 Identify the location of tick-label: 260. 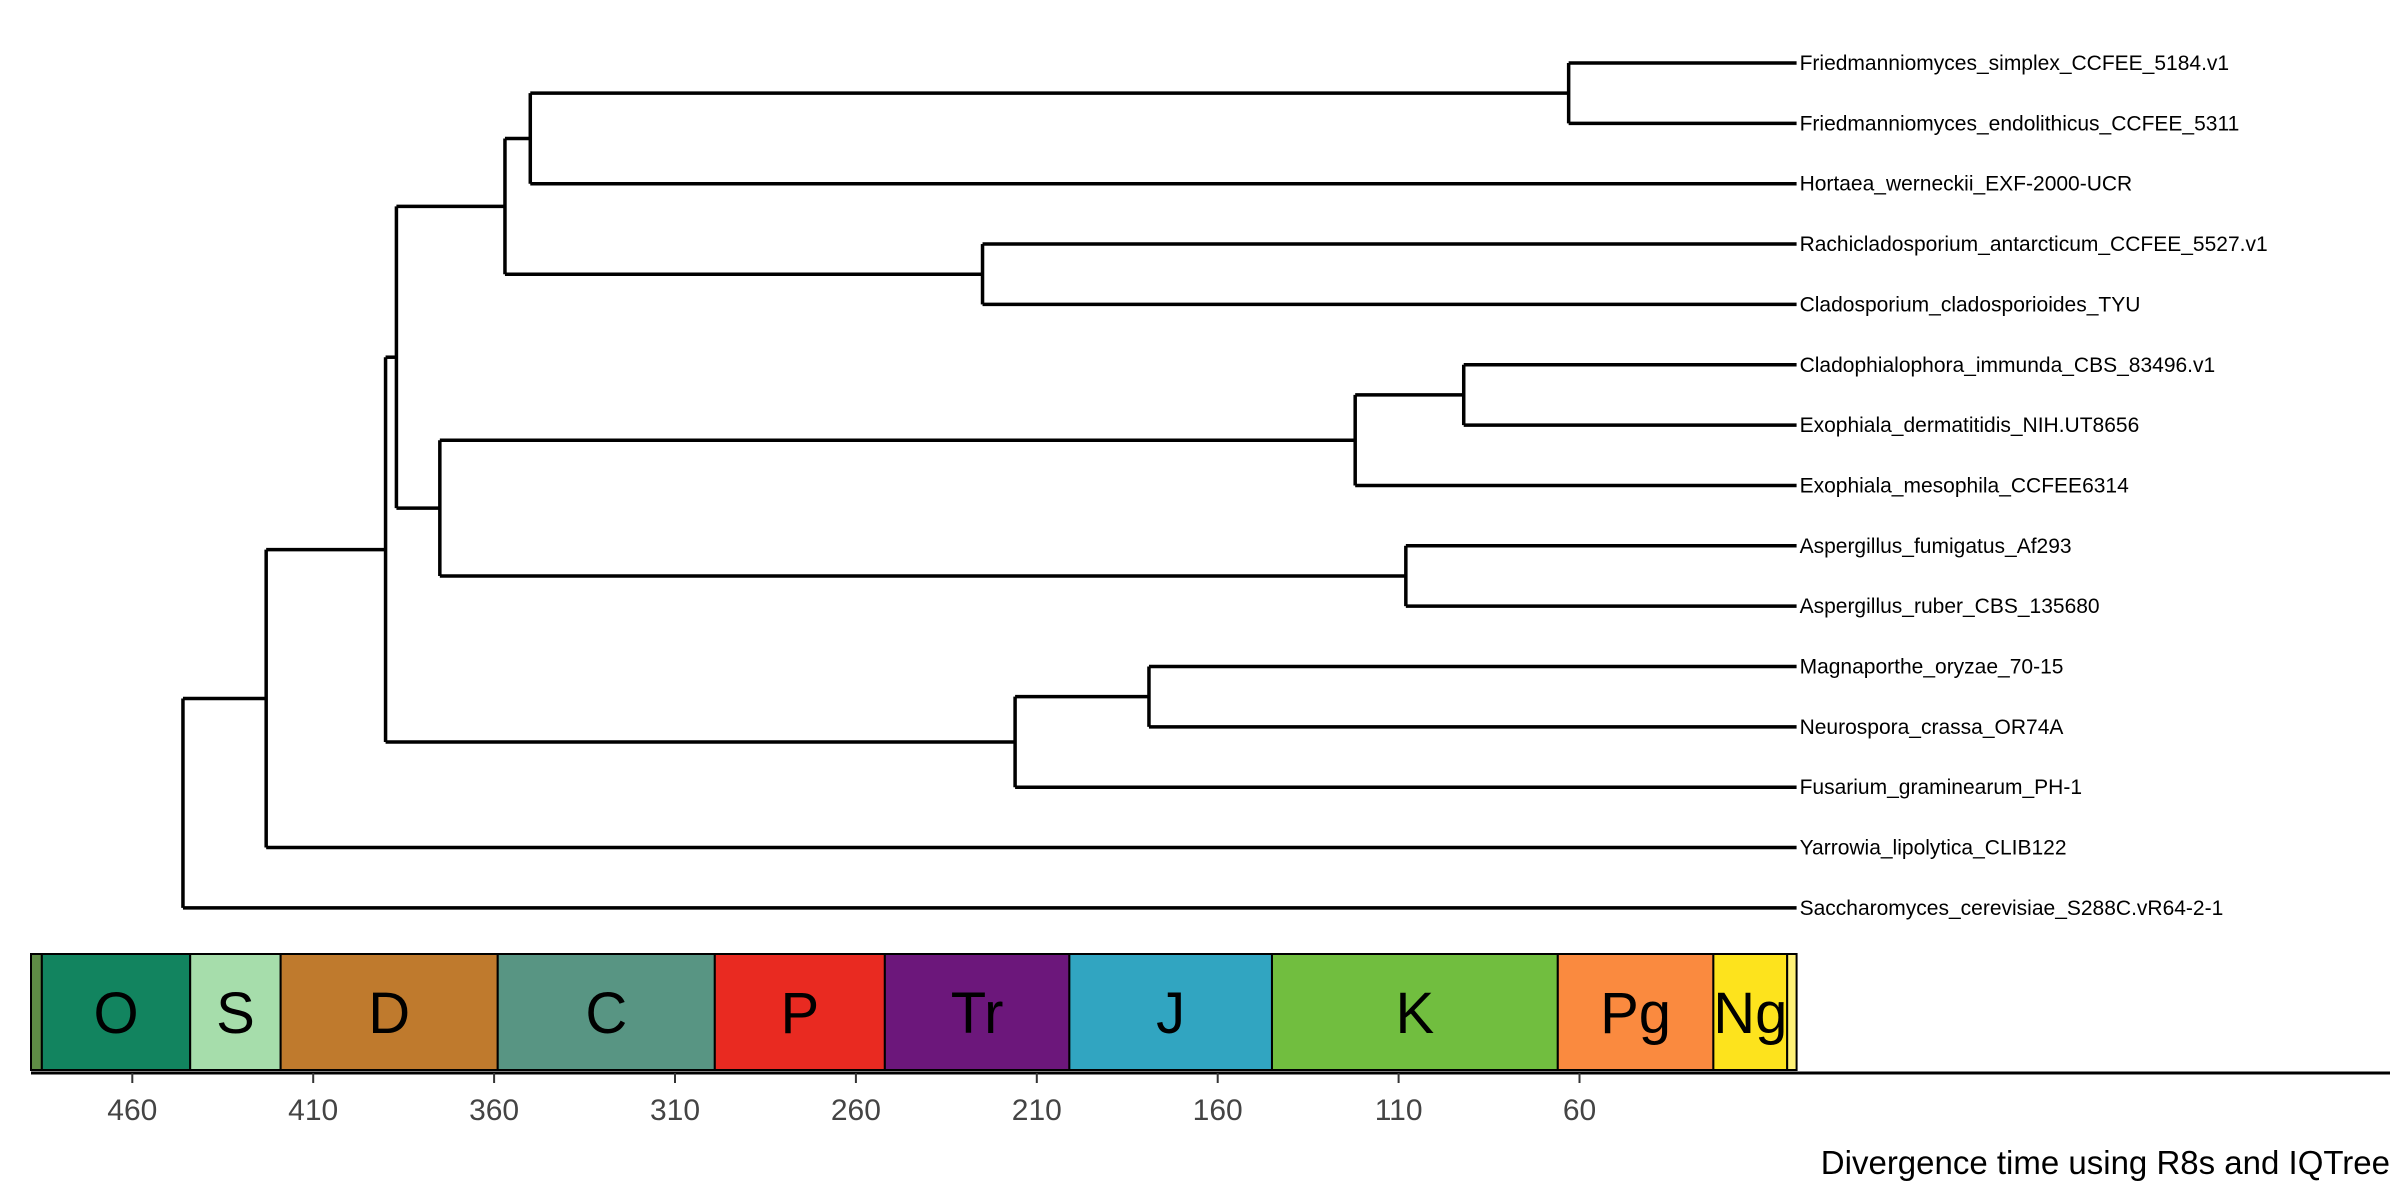
(856, 1110).